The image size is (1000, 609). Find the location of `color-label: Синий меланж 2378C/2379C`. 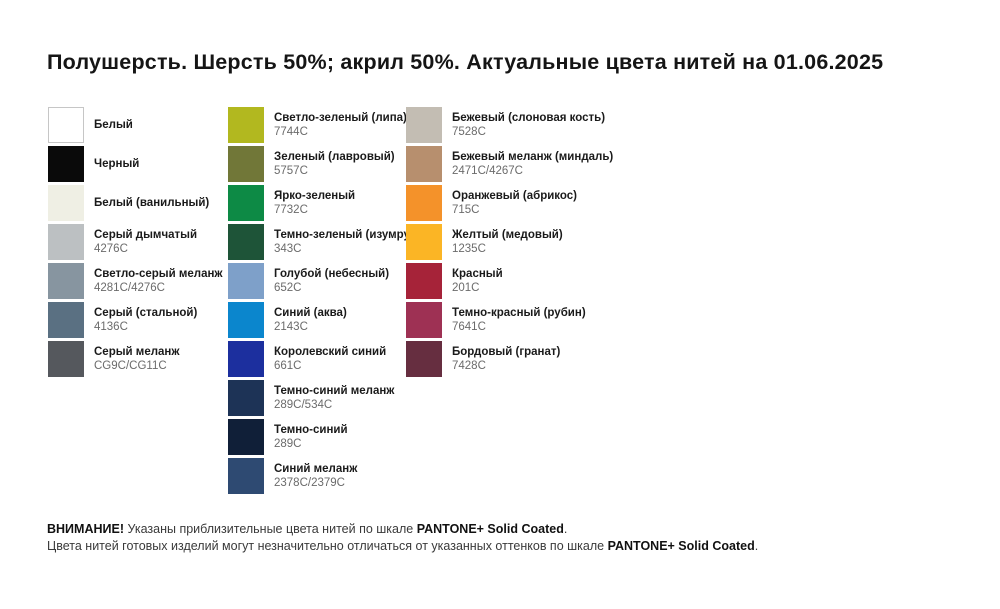

color-label: Синий меланж 2378C/2379C is located at coordinates (315, 476).